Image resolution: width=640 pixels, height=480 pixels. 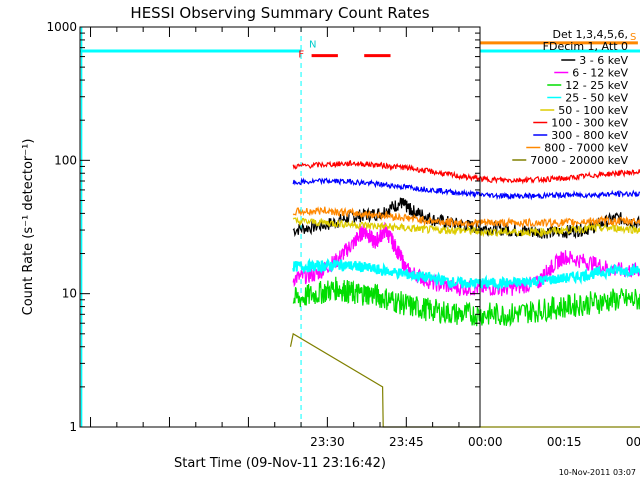 What do you see at coordinates (65, 160) in the screenshot?
I see `y-tick-label-2: 100` at bounding box center [65, 160].